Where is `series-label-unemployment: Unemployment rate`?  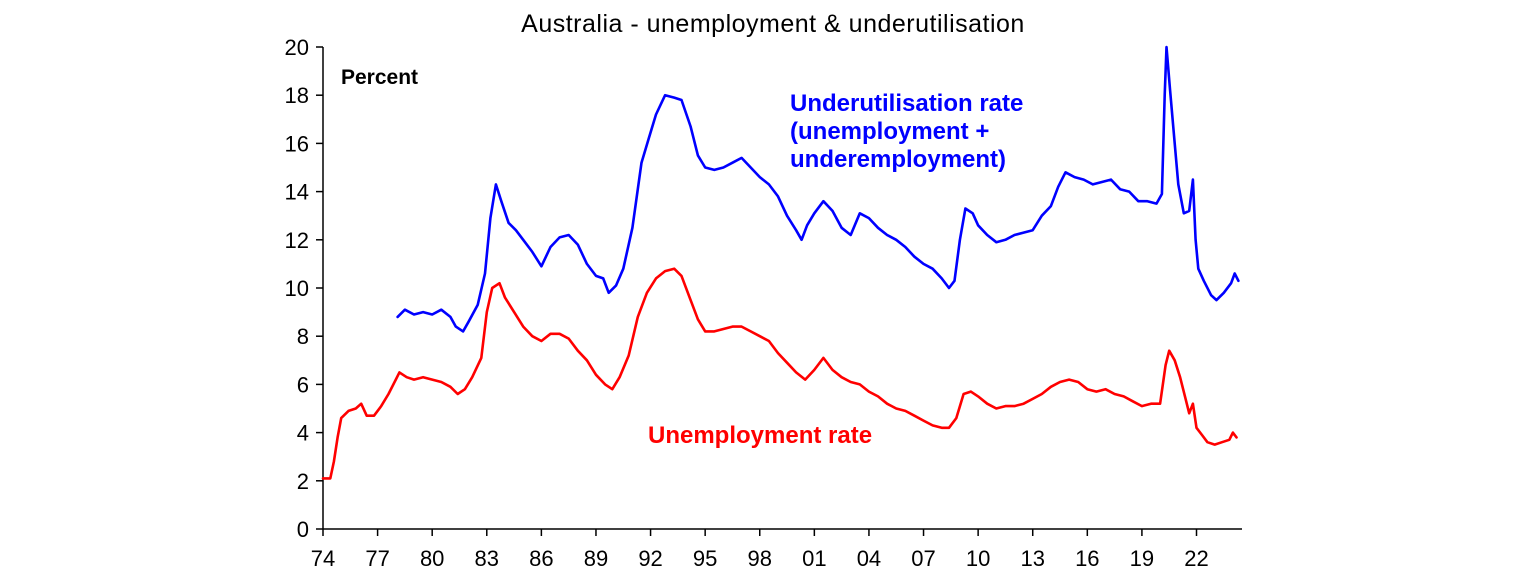 series-label-unemployment: Unemployment rate is located at coordinates (760, 435).